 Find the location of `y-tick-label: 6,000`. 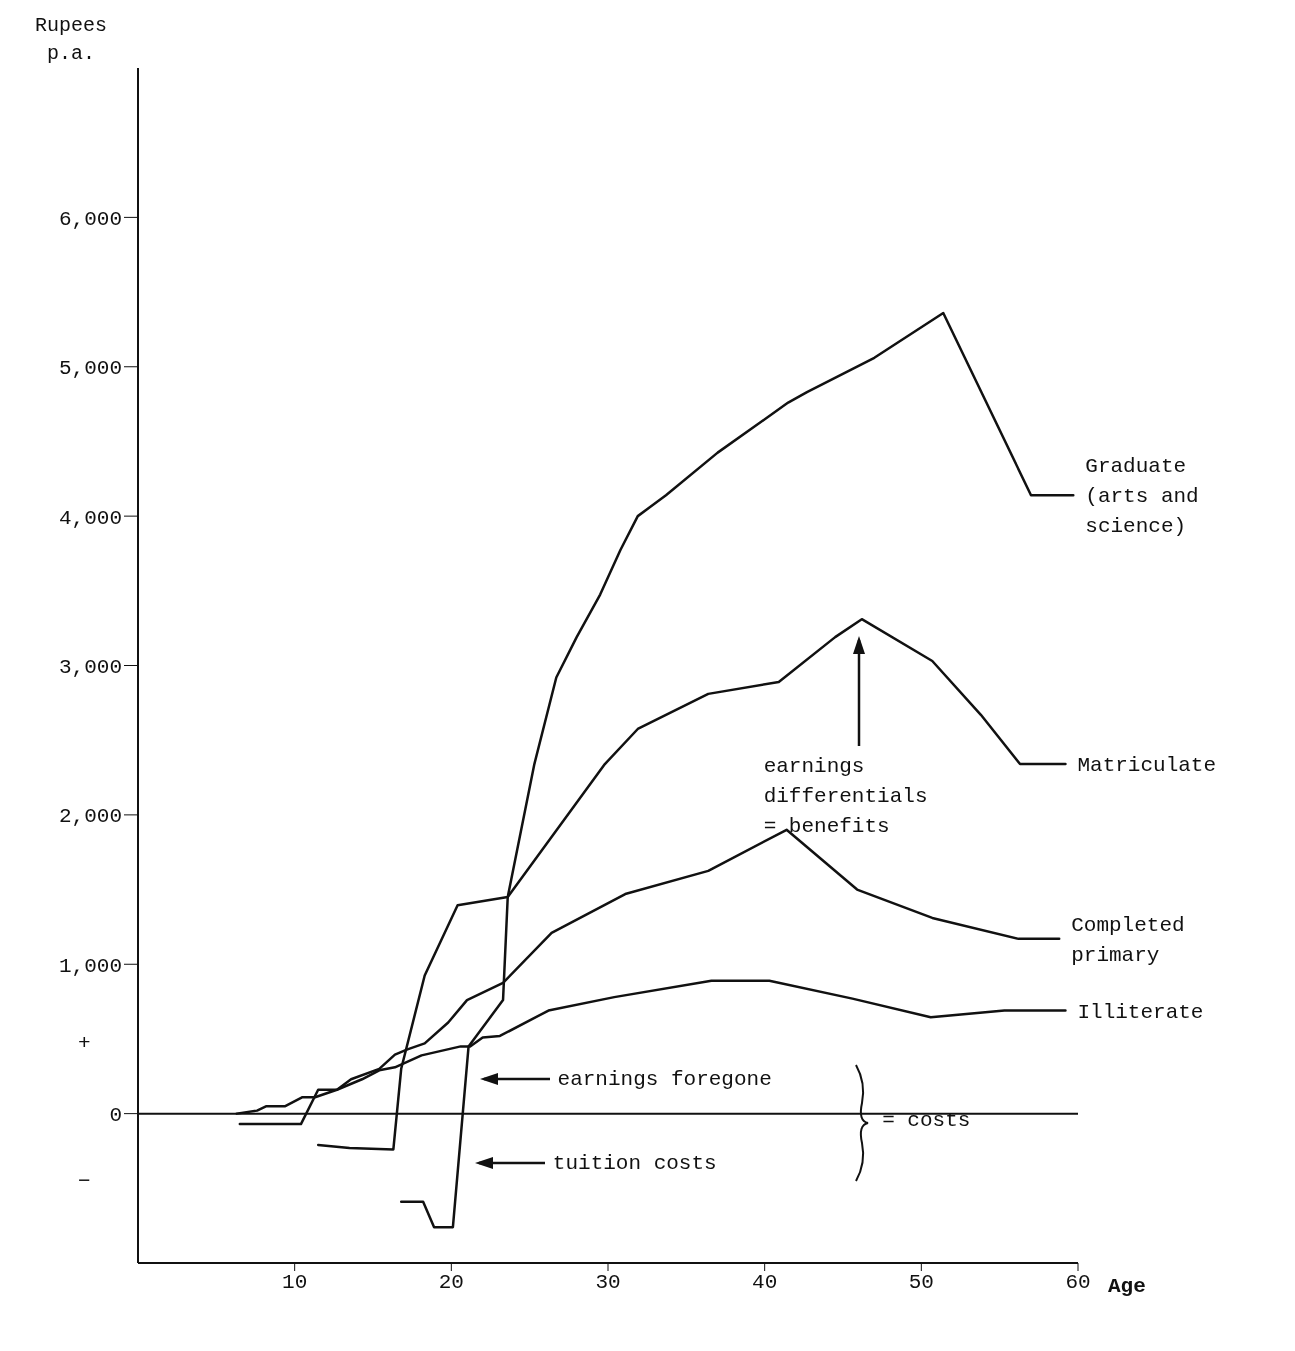

y-tick-label: 6,000 is located at coordinates (90, 219).